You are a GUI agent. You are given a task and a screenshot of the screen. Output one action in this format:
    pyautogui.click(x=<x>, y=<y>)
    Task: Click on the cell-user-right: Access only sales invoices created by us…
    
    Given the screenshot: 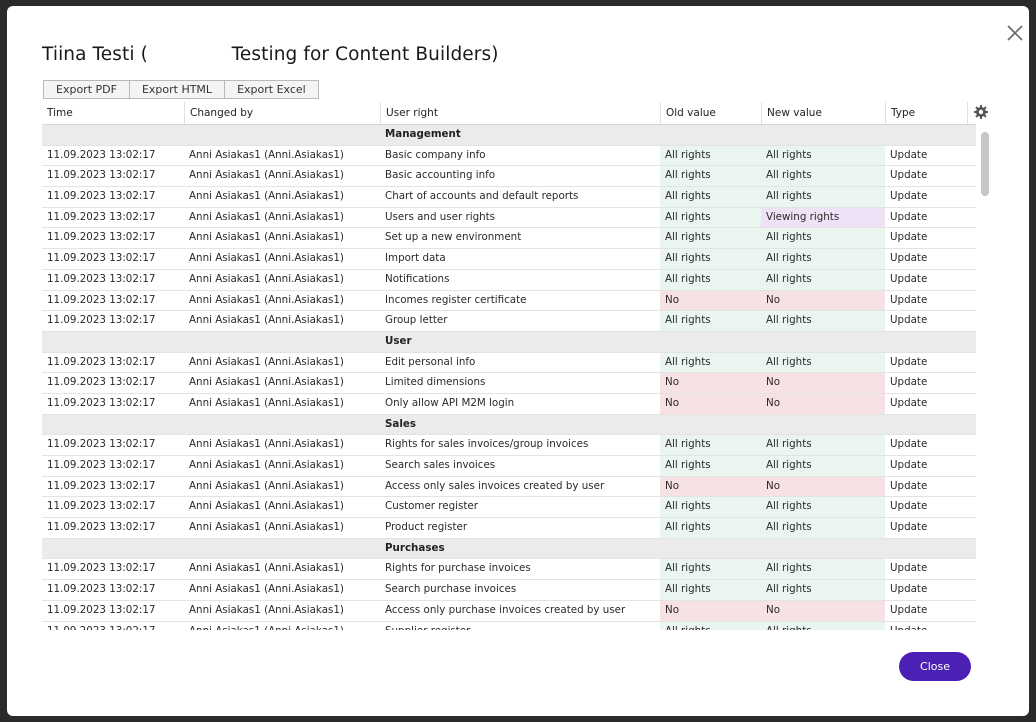 What is the action you would take?
    pyautogui.click(x=495, y=485)
    